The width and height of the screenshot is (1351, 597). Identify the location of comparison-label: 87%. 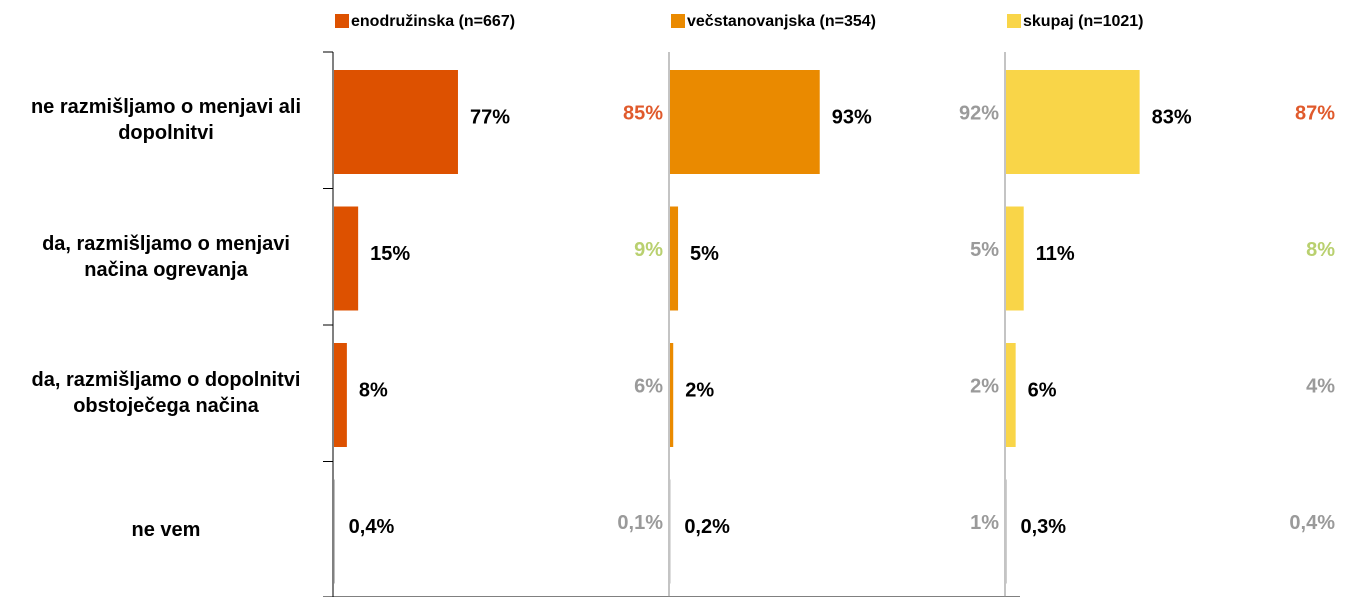
(1315, 113).